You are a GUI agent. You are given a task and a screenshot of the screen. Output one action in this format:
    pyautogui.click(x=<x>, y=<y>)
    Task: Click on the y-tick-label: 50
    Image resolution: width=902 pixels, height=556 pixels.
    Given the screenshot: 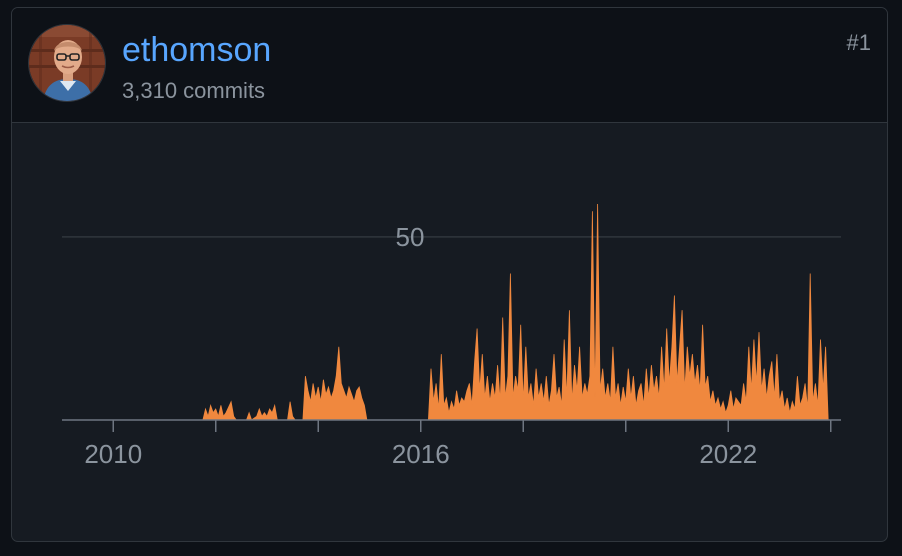 What is the action you would take?
    pyautogui.click(x=410, y=237)
    